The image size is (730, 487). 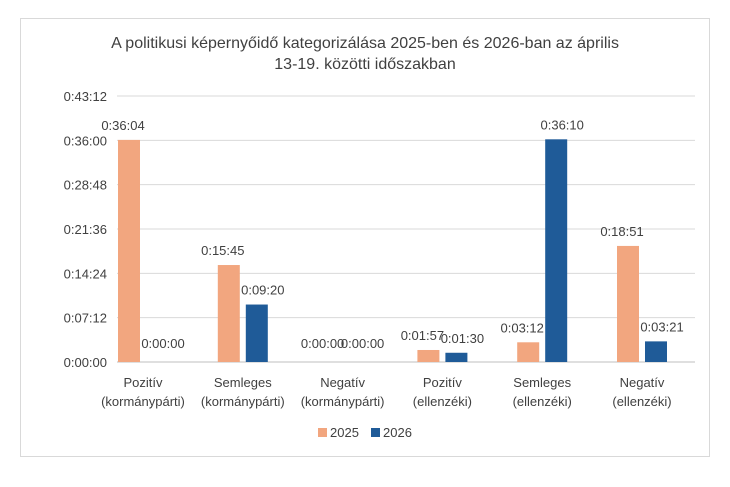 What do you see at coordinates (85, 362) in the screenshot?
I see `y-tick-label: 0:00:00` at bounding box center [85, 362].